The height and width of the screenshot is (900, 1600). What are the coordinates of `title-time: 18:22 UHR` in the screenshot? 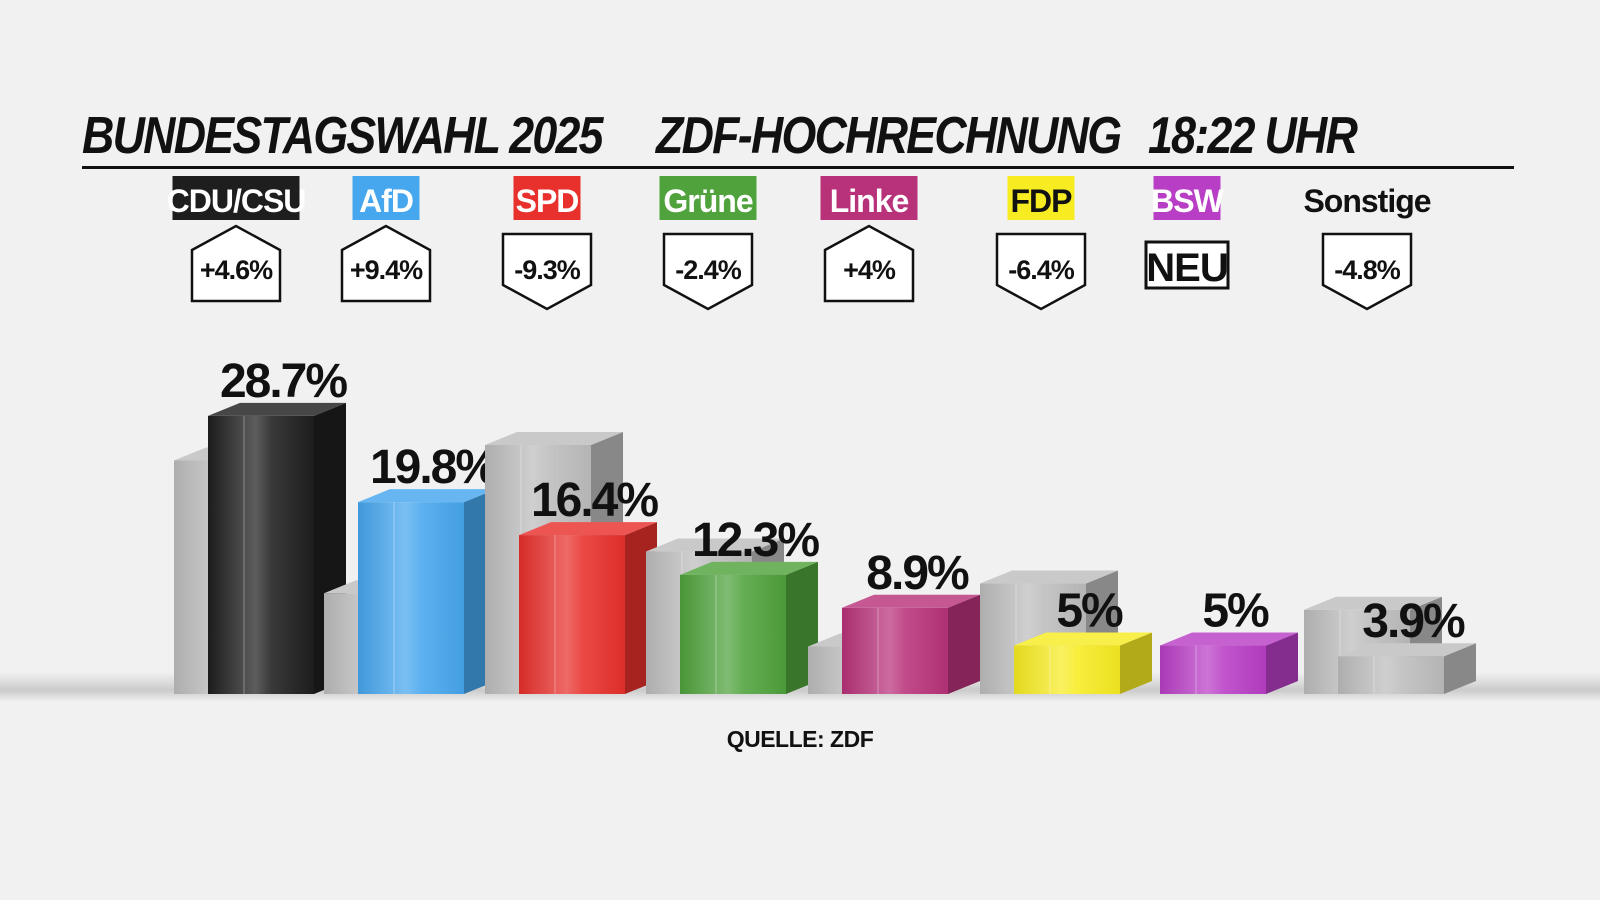 It's located at (1253, 136).